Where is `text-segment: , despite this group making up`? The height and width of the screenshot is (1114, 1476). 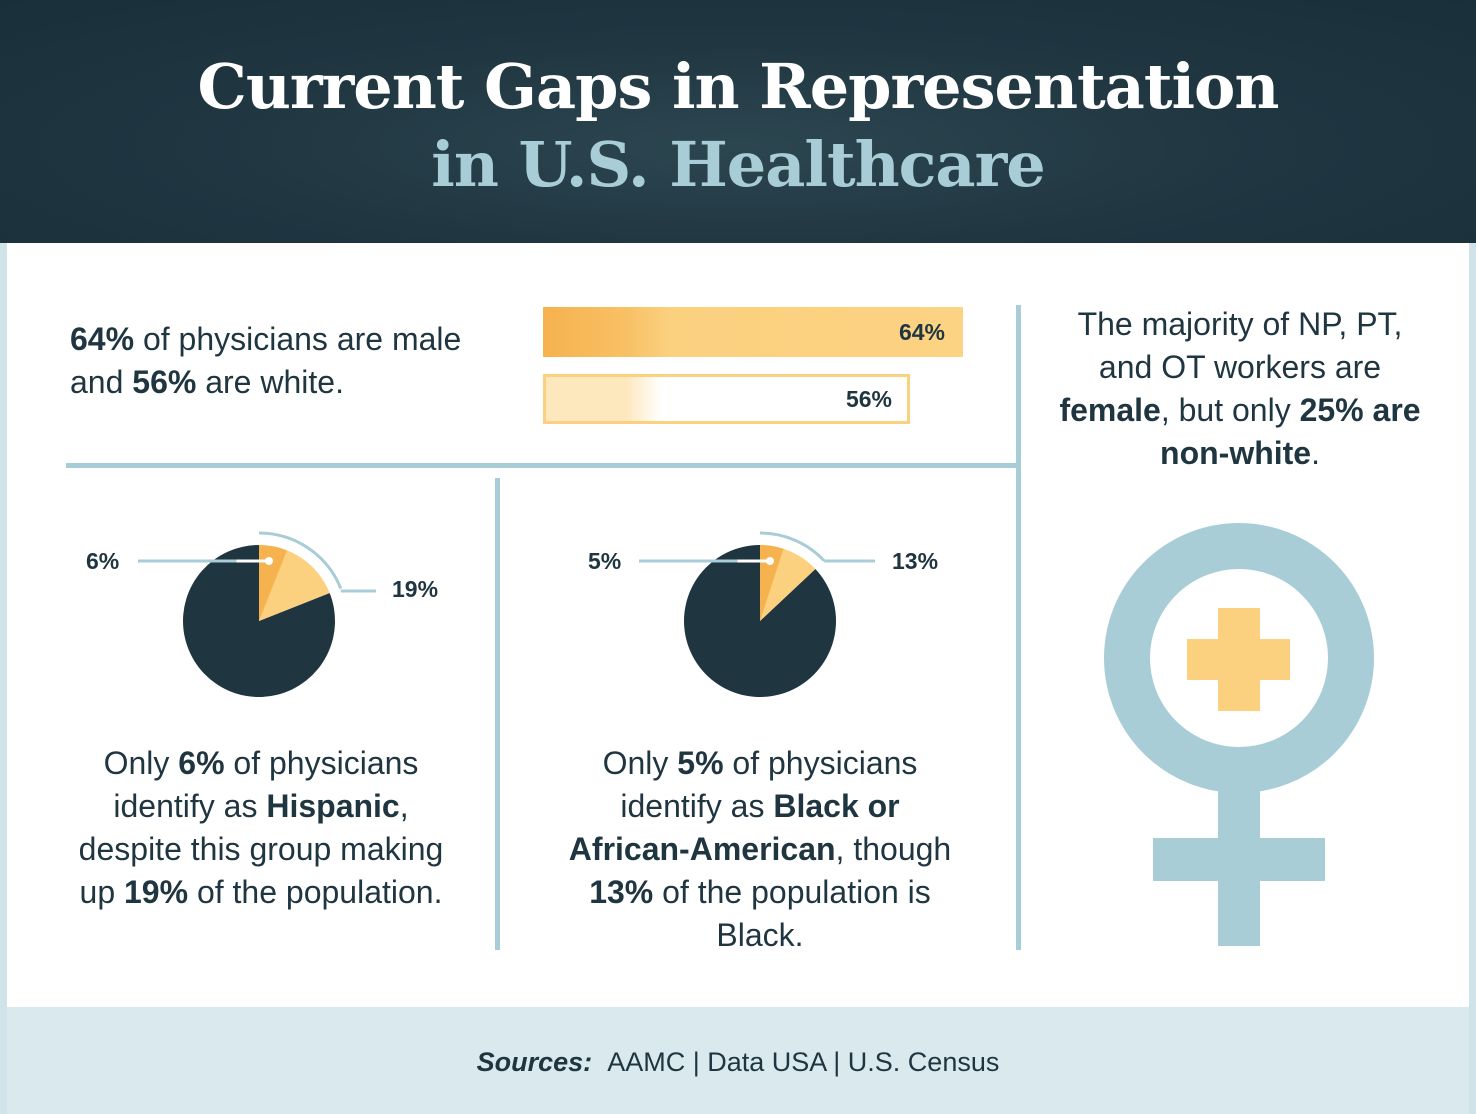
text-segment: , despite this group making up is located at coordinates (261, 849).